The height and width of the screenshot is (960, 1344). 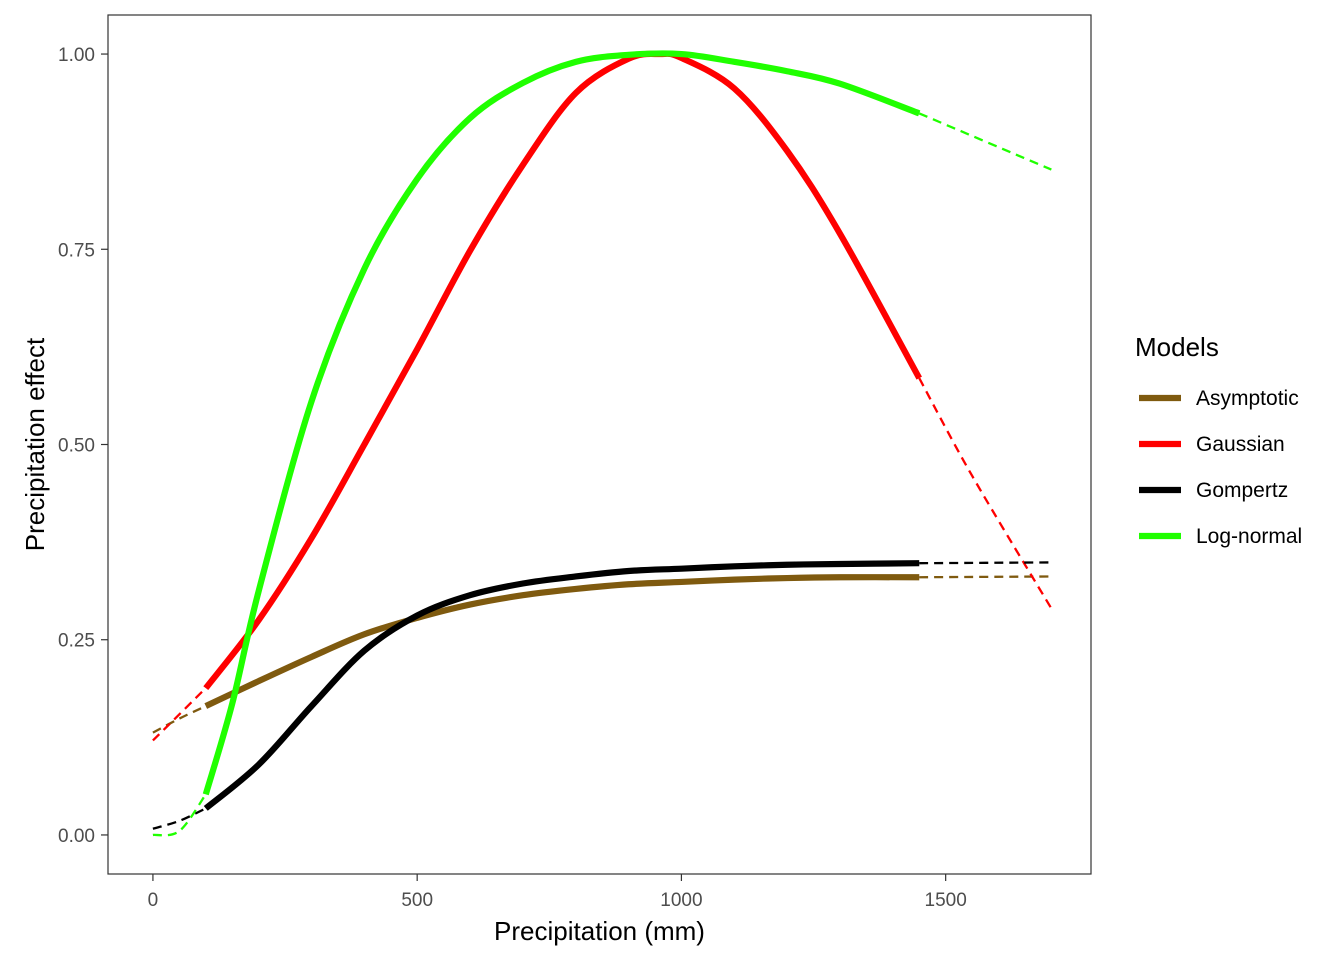 What do you see at coordinates (1240, 444) in the screenshot?
I see `legend-label-gaussian: Gaussian` at bounding box center [1240, 444].